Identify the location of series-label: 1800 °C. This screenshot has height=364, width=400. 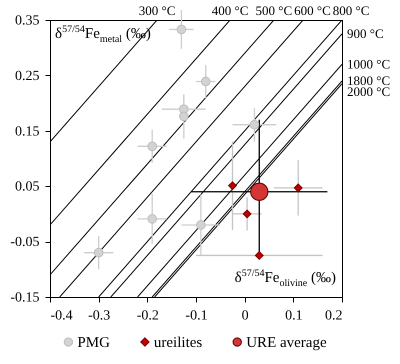
(368, 80).